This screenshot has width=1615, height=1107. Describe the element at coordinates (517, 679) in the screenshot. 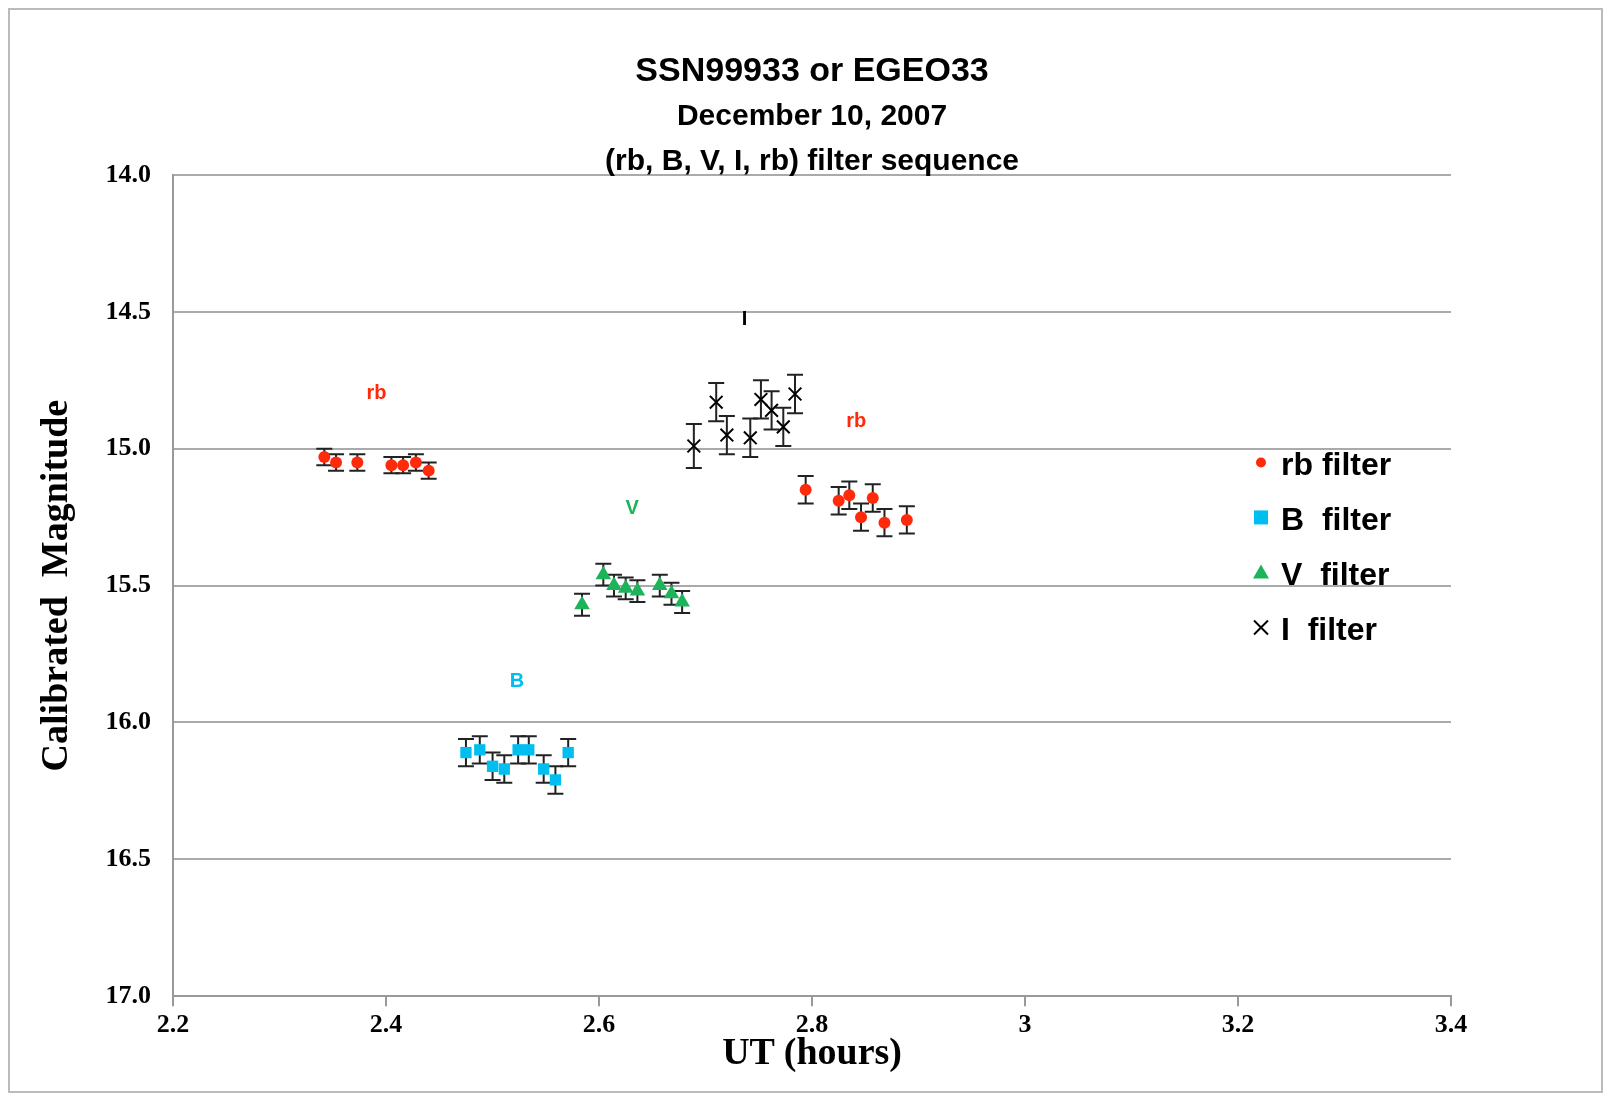

I see `annotation: B` at that location.